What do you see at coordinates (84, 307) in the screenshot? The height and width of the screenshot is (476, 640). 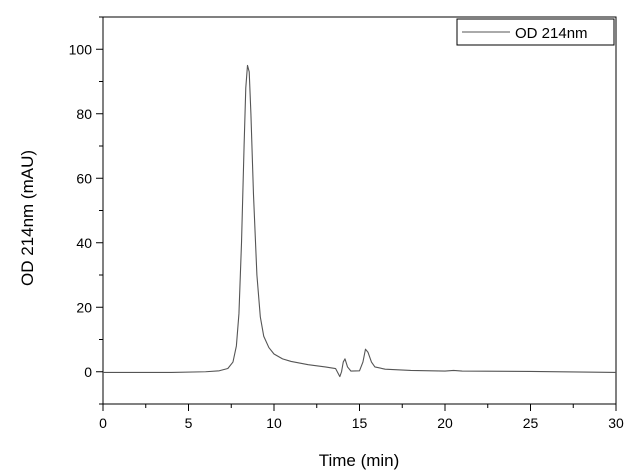 I see `y-tick-label: 20` at bounding box center [84, 307].